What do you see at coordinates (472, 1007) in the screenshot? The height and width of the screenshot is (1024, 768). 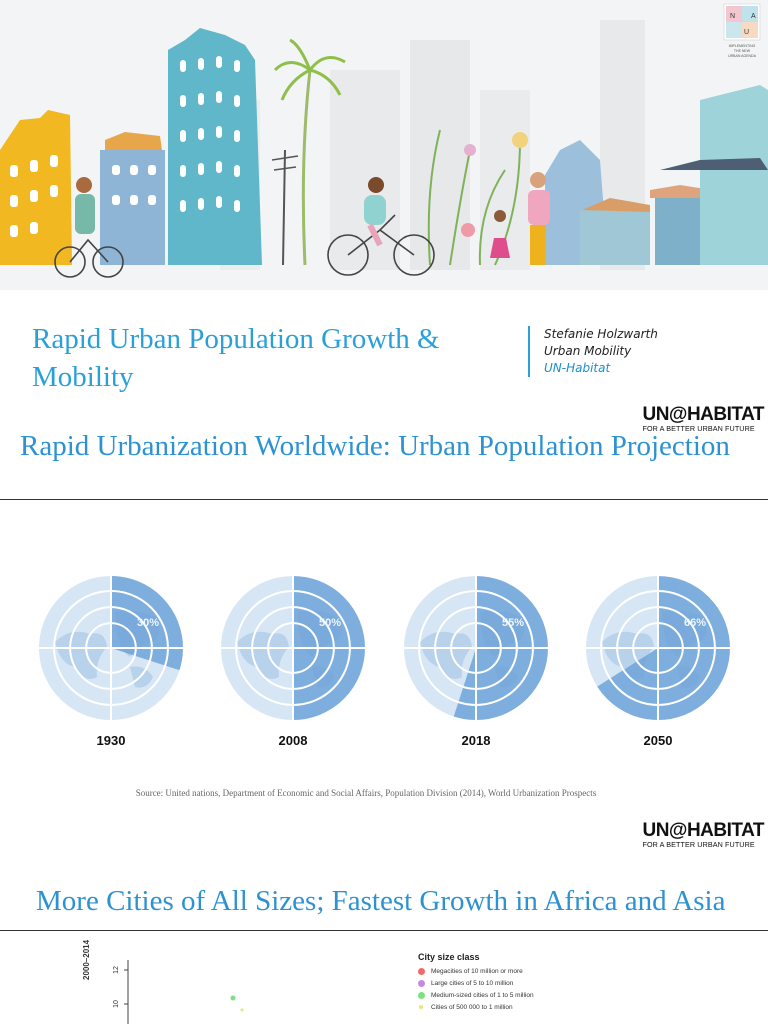 I see `legend-label: Cities of 500 000 to 1 million` at bounding box center [472, 1007].